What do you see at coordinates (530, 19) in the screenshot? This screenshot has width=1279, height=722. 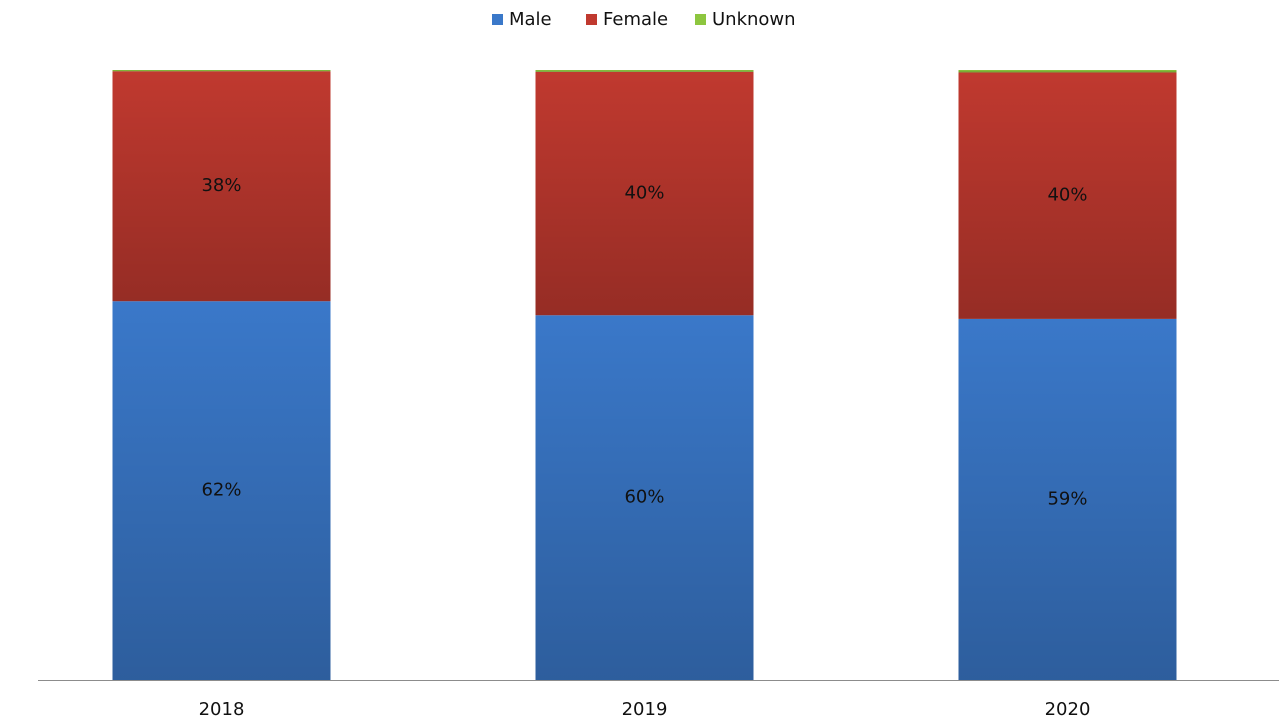 I see `legend-label: Male` at bounding box center [530, 19].